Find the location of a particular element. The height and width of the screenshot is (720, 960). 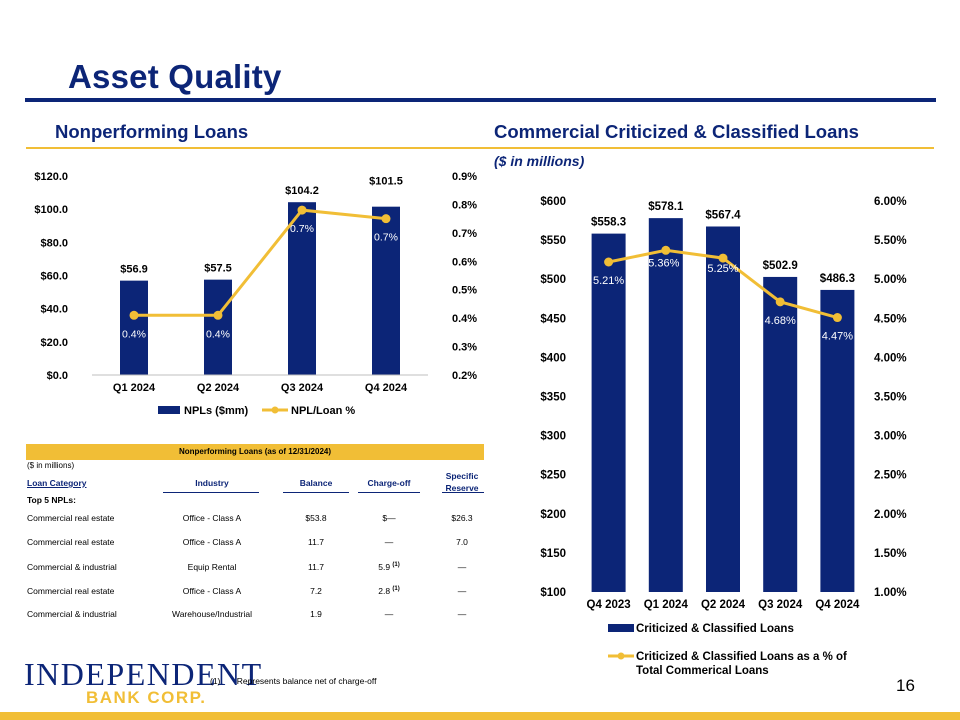

y-tick-label: $20.0 is located at coordinates (54, 343).